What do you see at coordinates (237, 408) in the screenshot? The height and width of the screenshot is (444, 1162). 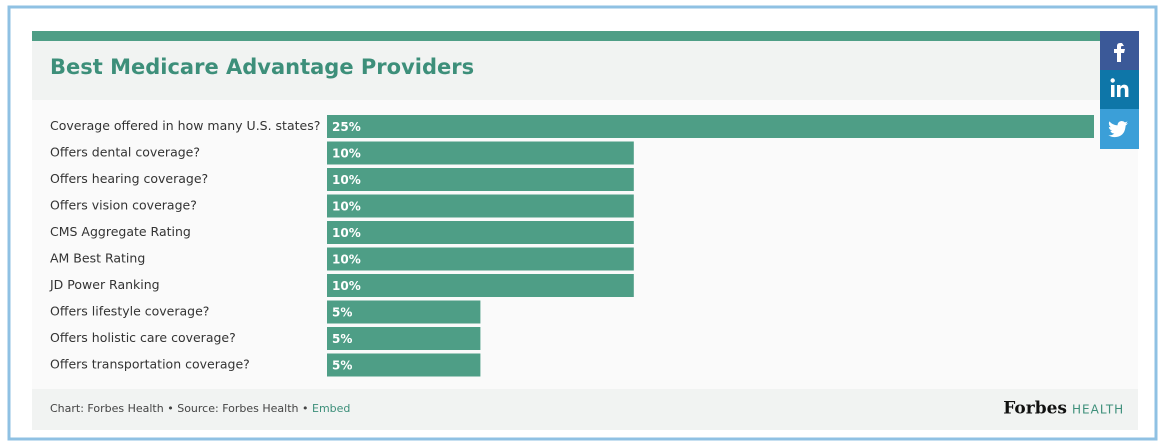 I see `source: Source: Forbes Health` at bounding box center [237, 408].